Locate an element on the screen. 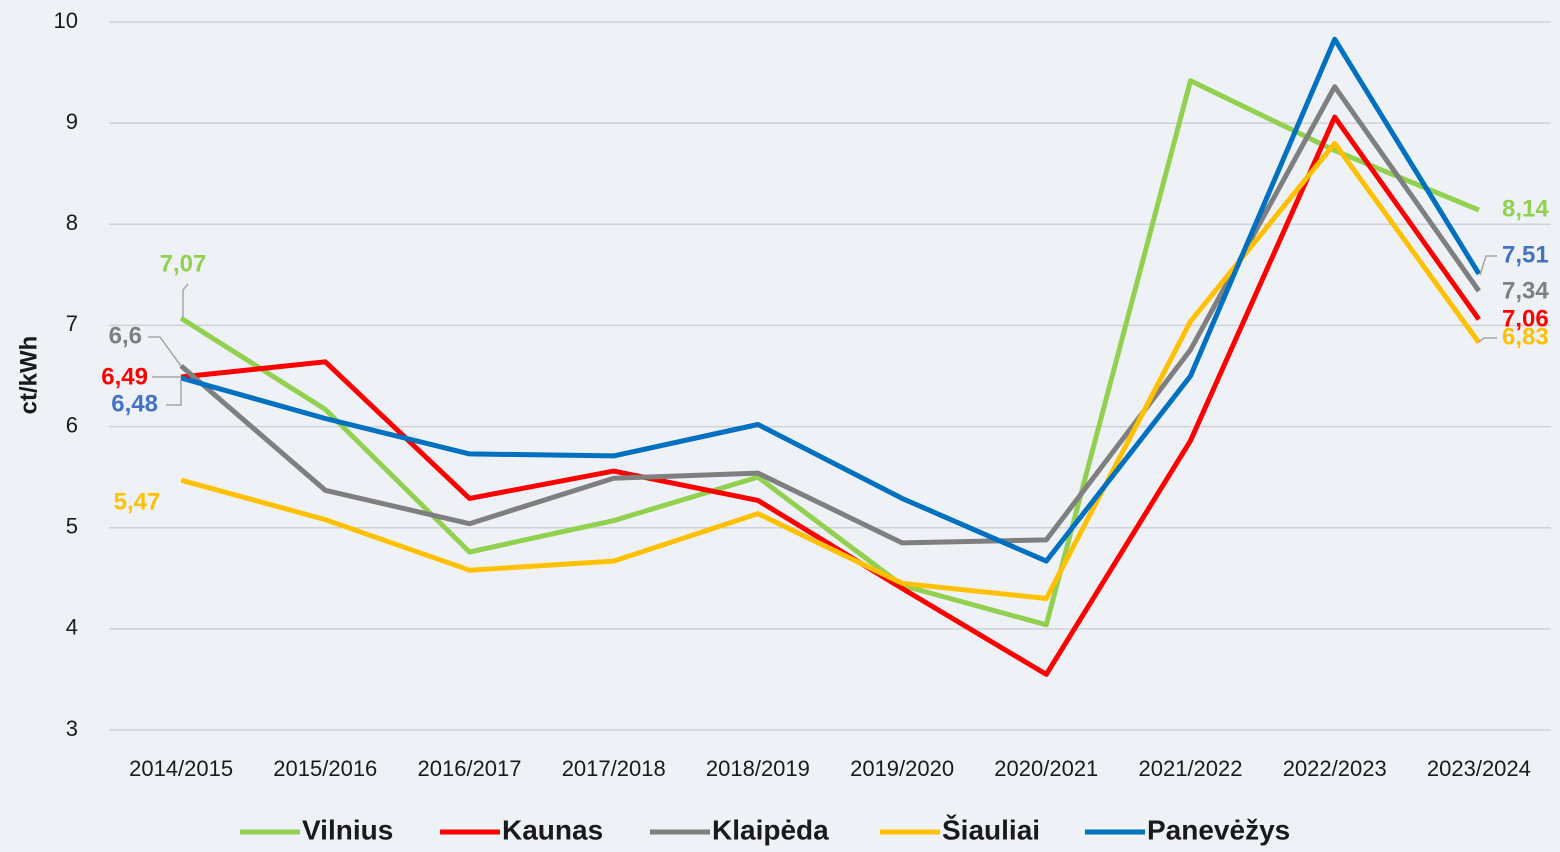 This screenshot has width=1560, height=852. data-label: 5,47 is located at coordinates (137, 501).